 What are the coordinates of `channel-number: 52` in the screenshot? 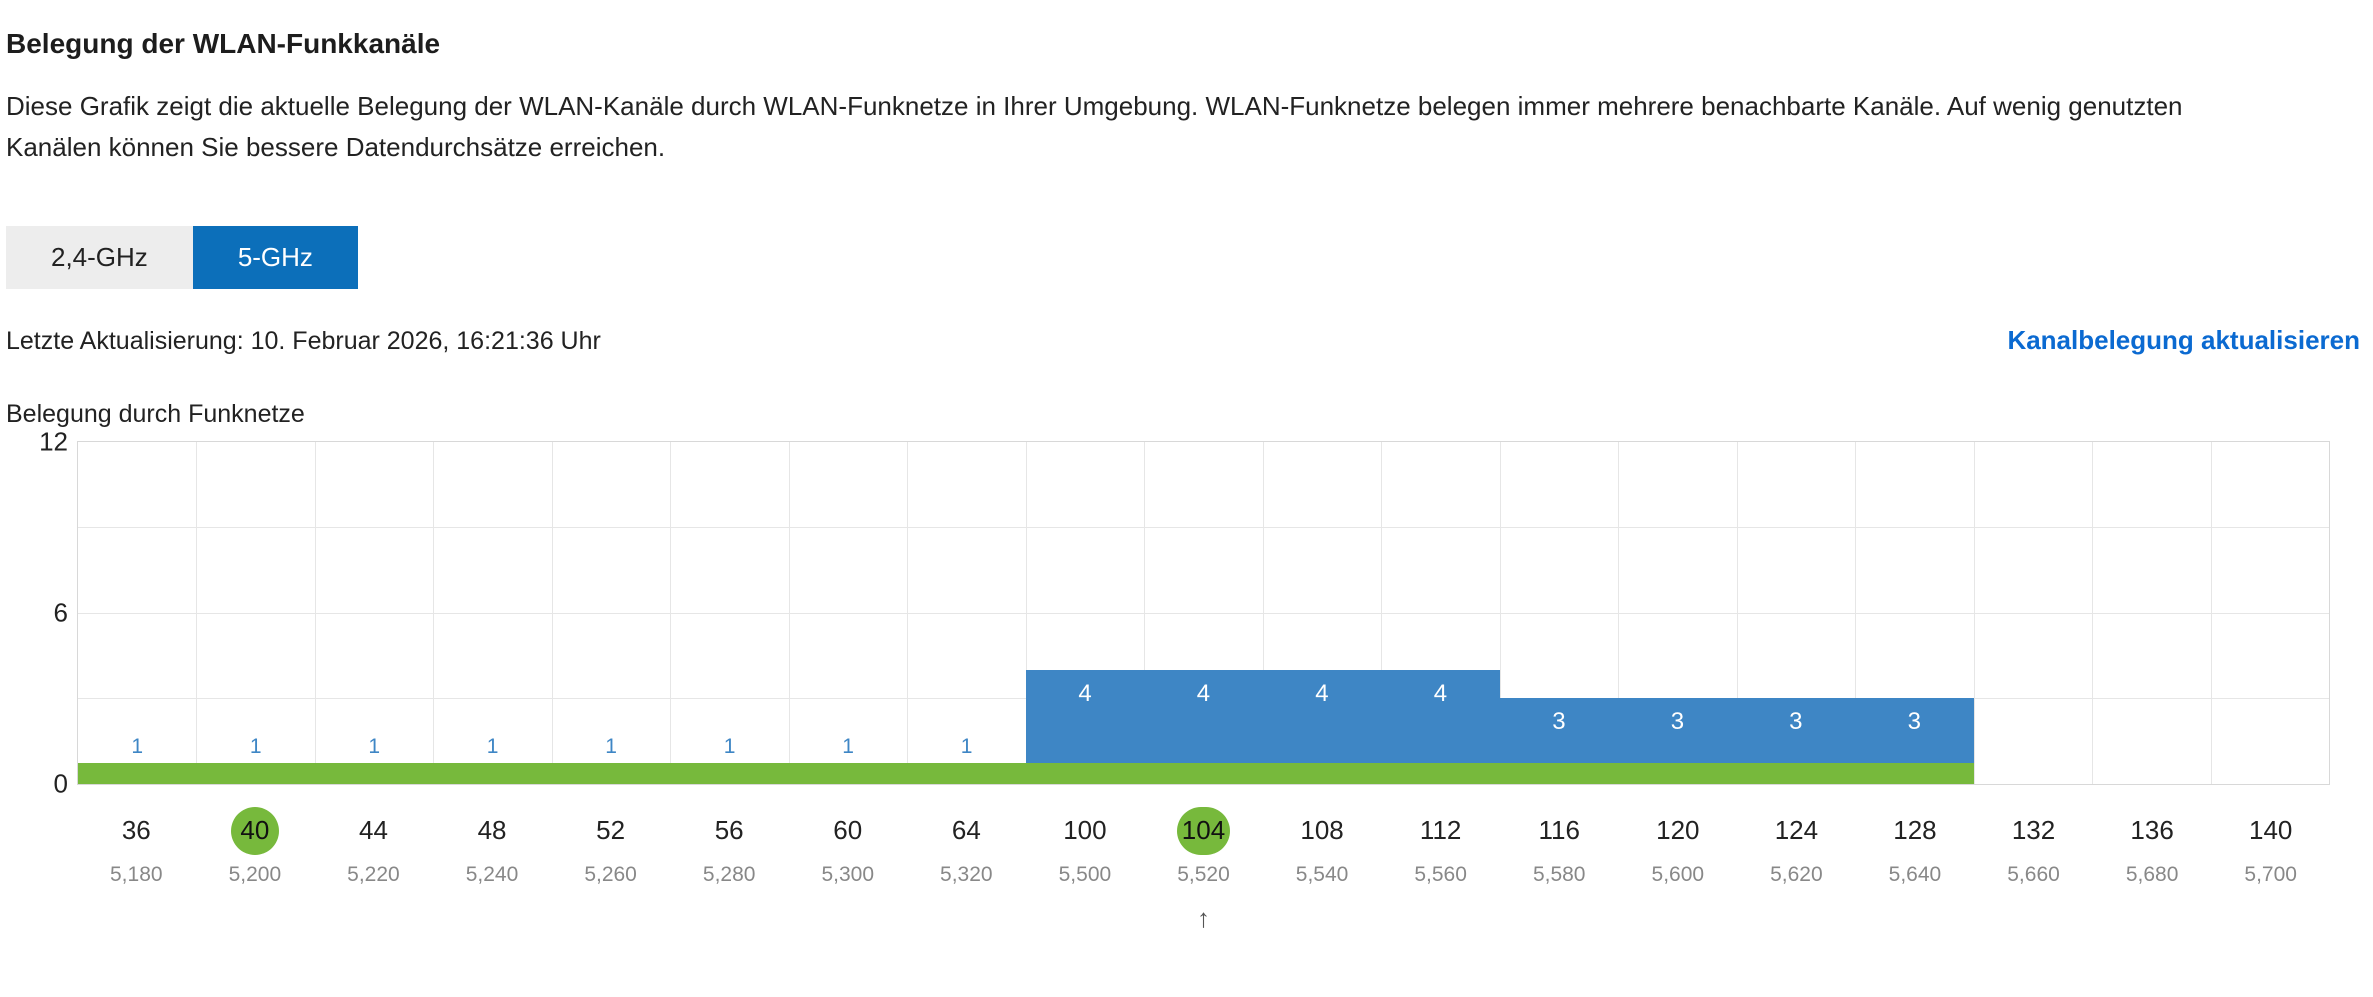 It's located at (611, 830).